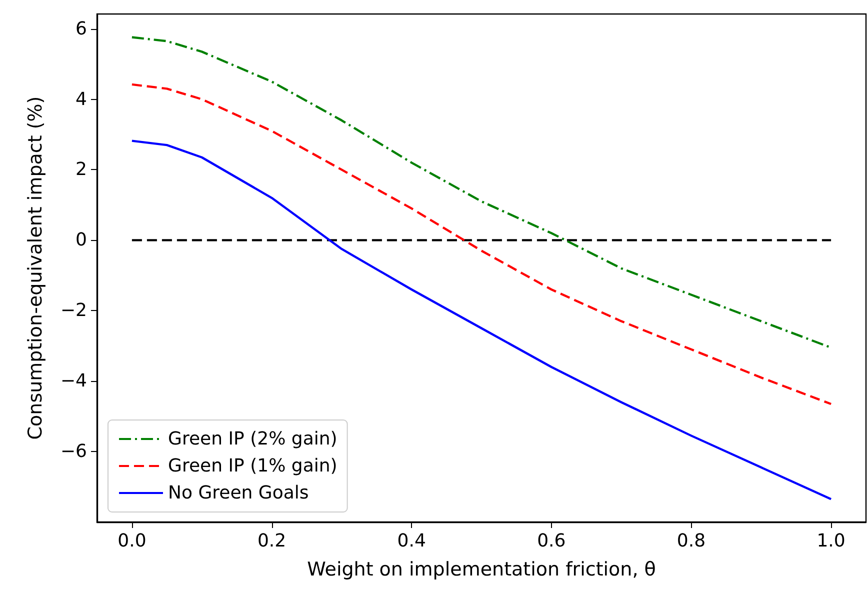 Image resolution: width=868 pixels, height=594 pixels. What do you see at coordinates (73, 311) in the screenshot?
I see `y-tick-label: −2` at bounding box center [73, 311].